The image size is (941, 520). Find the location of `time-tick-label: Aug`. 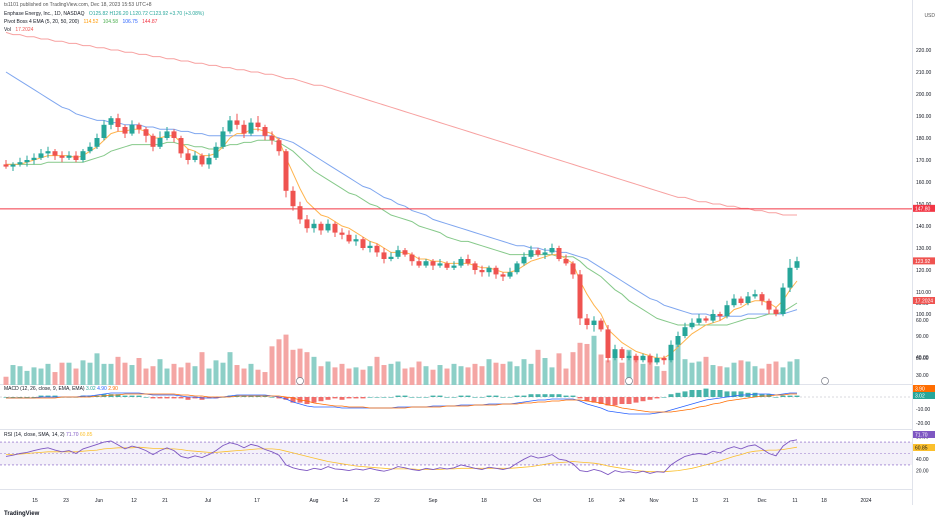

time-tick-label: Aug is located at coordinates (314, 501).